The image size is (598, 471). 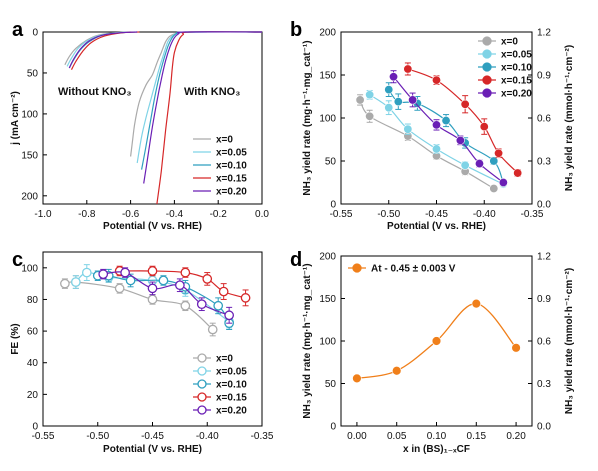 What do you see at coordinates (15, 338) in the screenshot?
I see `y-axis-label: FE (%)` at bounding box center [15, 338].